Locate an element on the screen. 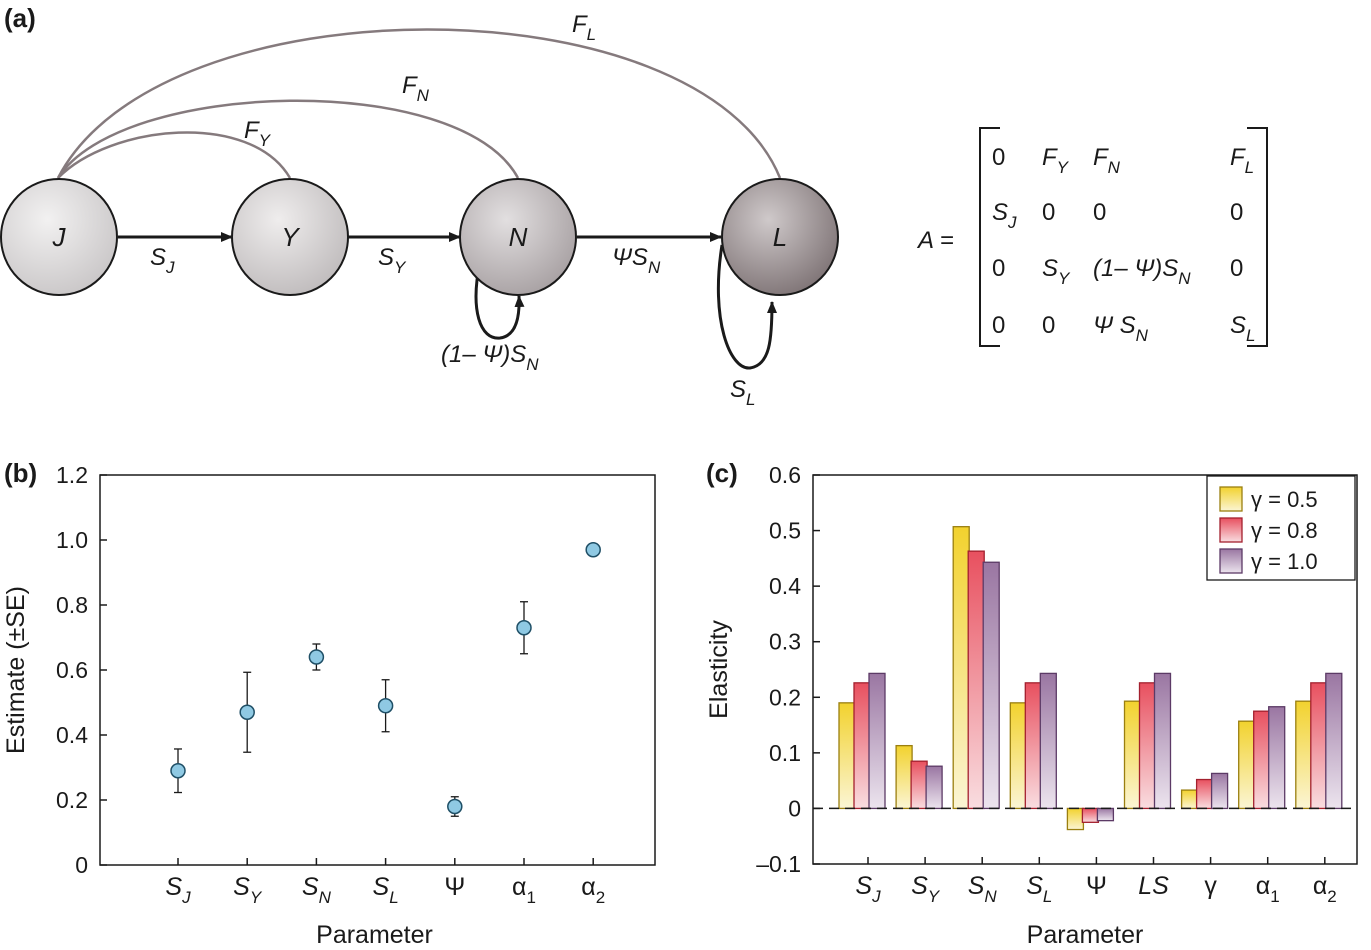 This screenshot has width=1371, height=950. edge-label-sj: SJ is located at coordinates (162, 260).